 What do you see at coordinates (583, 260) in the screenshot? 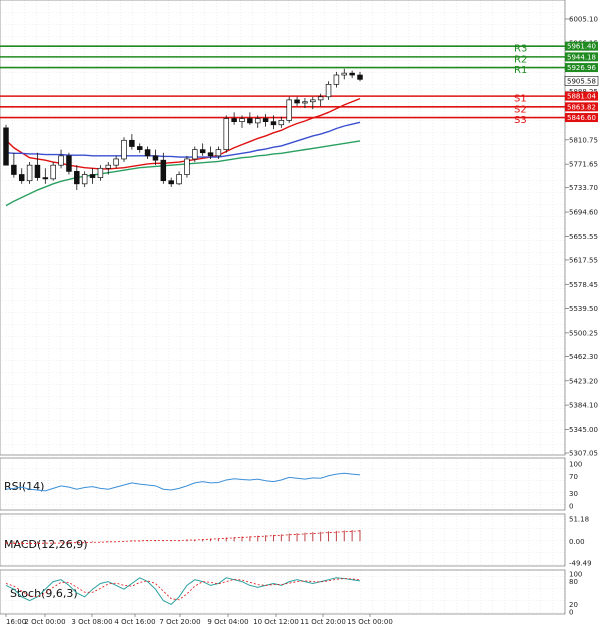
I see `price-tick-label: 5617.55` at bounding box center [583, 260].